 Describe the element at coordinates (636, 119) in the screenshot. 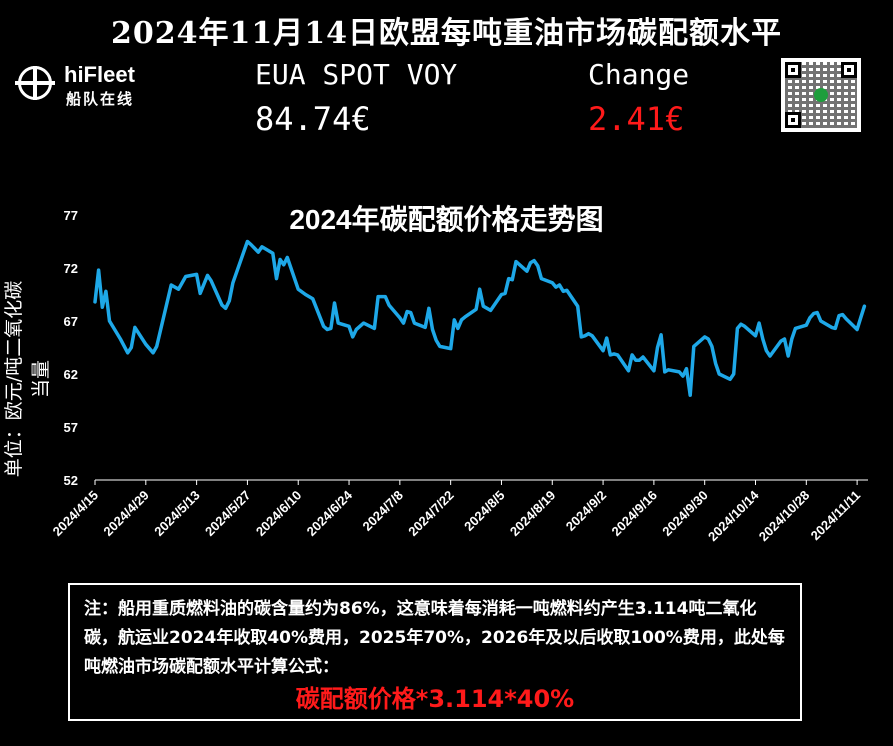

I see `ticker-change-value: 2.41€` at that location.